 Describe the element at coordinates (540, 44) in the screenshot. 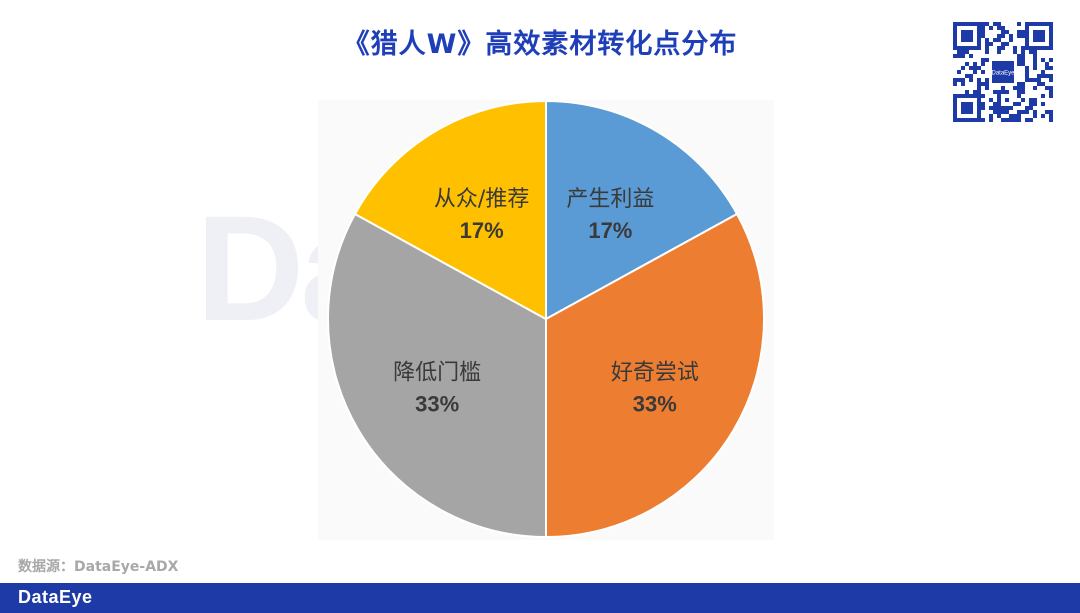

I see `chart-title: 《猎人W》高效素材转化点分布` at that location.